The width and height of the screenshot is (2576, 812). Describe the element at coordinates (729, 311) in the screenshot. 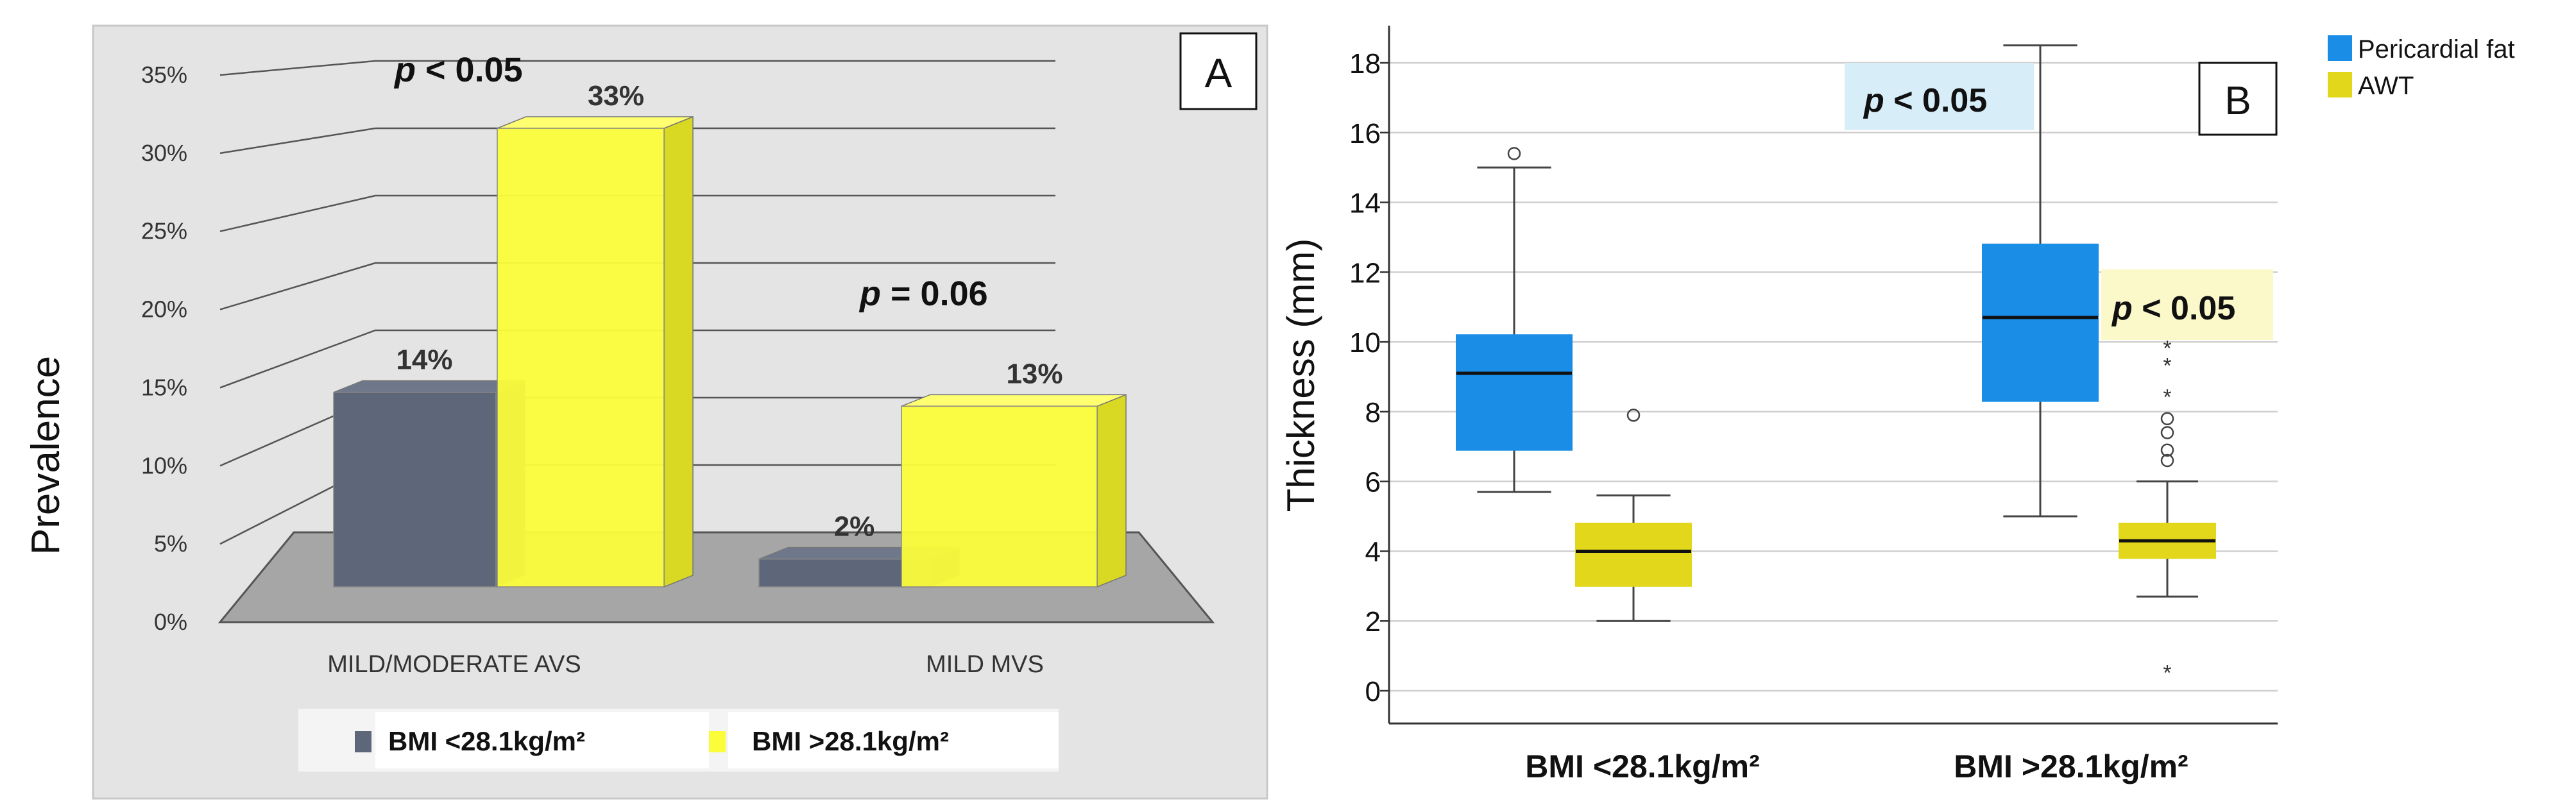

I see `panel-a-bar-labels: 14% 33% 2% 13%` at that location.